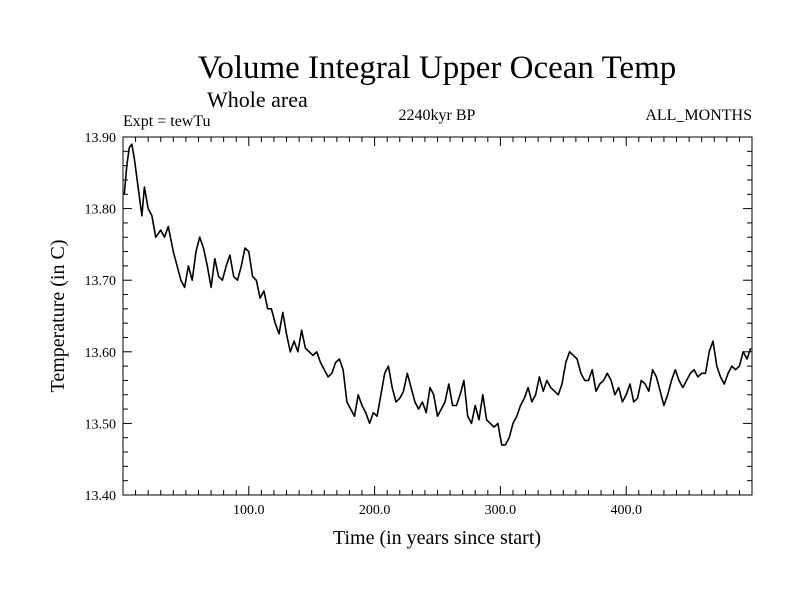 Image resolution: width=800 pixels, height=600 pixels. Describe the element at coordinates (101, 281) in the screenshot. I see `y-tick-label: 13.70` at that location.